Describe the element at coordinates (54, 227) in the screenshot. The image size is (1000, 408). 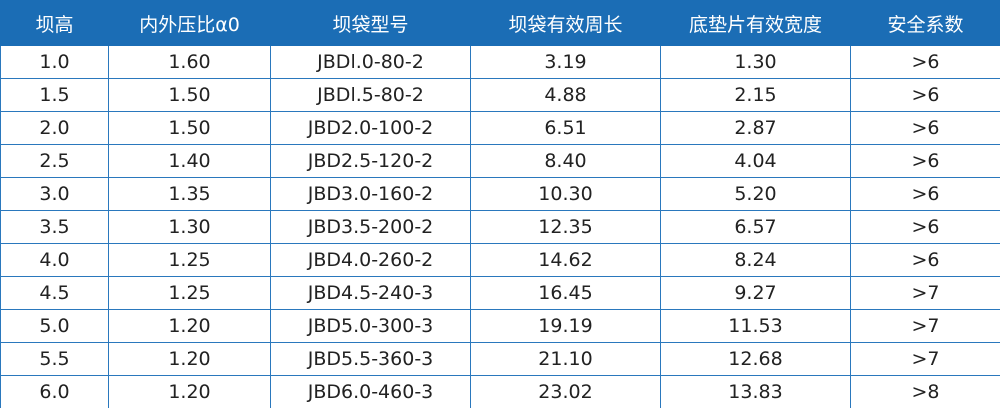
I see `table-cell: 3.5` at that location.